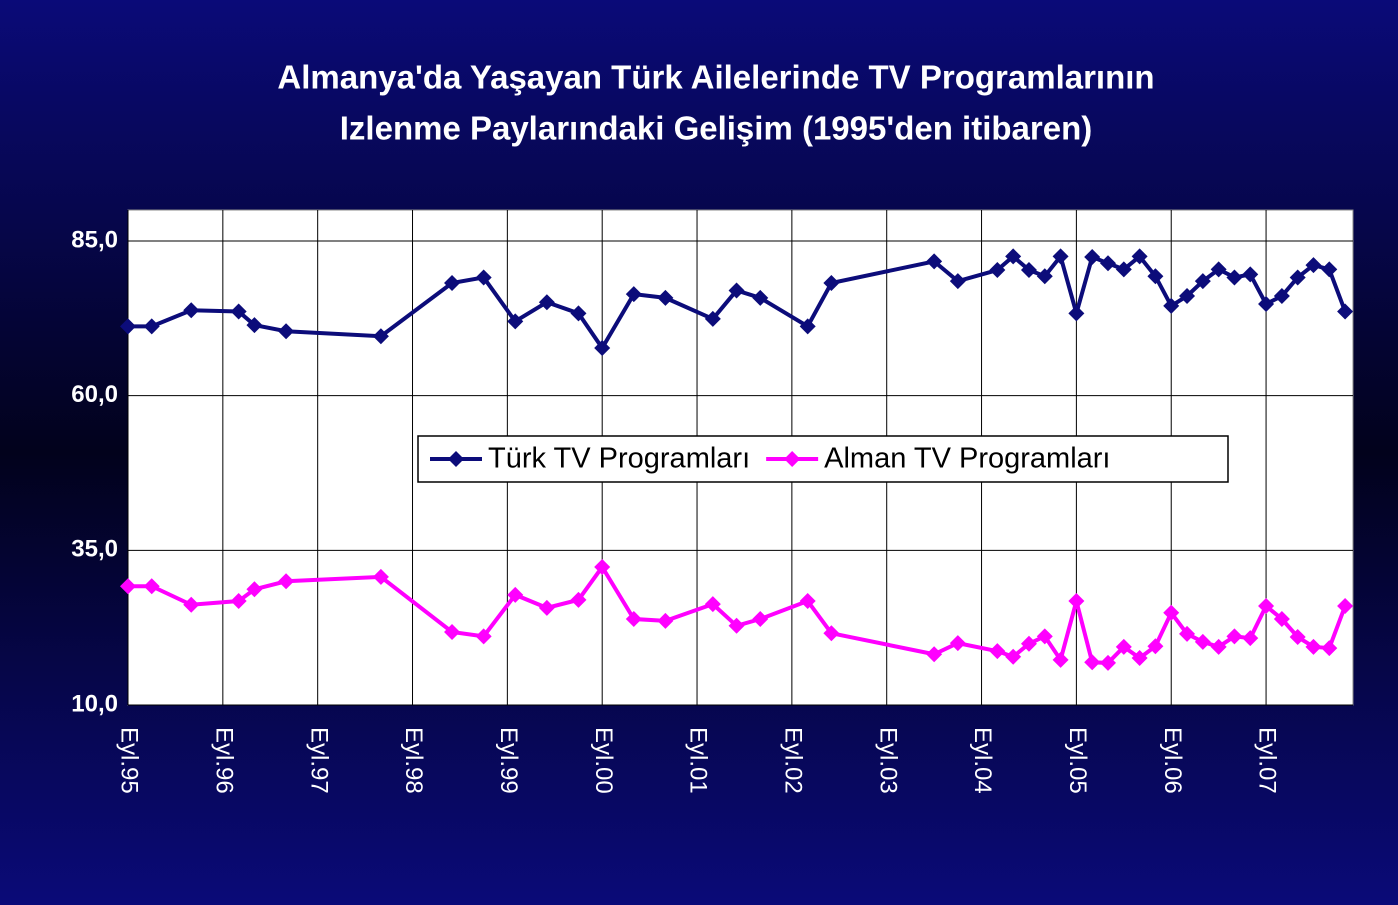 The width and height of the screenshot is (1398, 905). What do you see at coordinates (823, 459) in the screenshot?
I see `legend: Türk TV Programları Alman TV Programları` at bounding box center [823, 459].